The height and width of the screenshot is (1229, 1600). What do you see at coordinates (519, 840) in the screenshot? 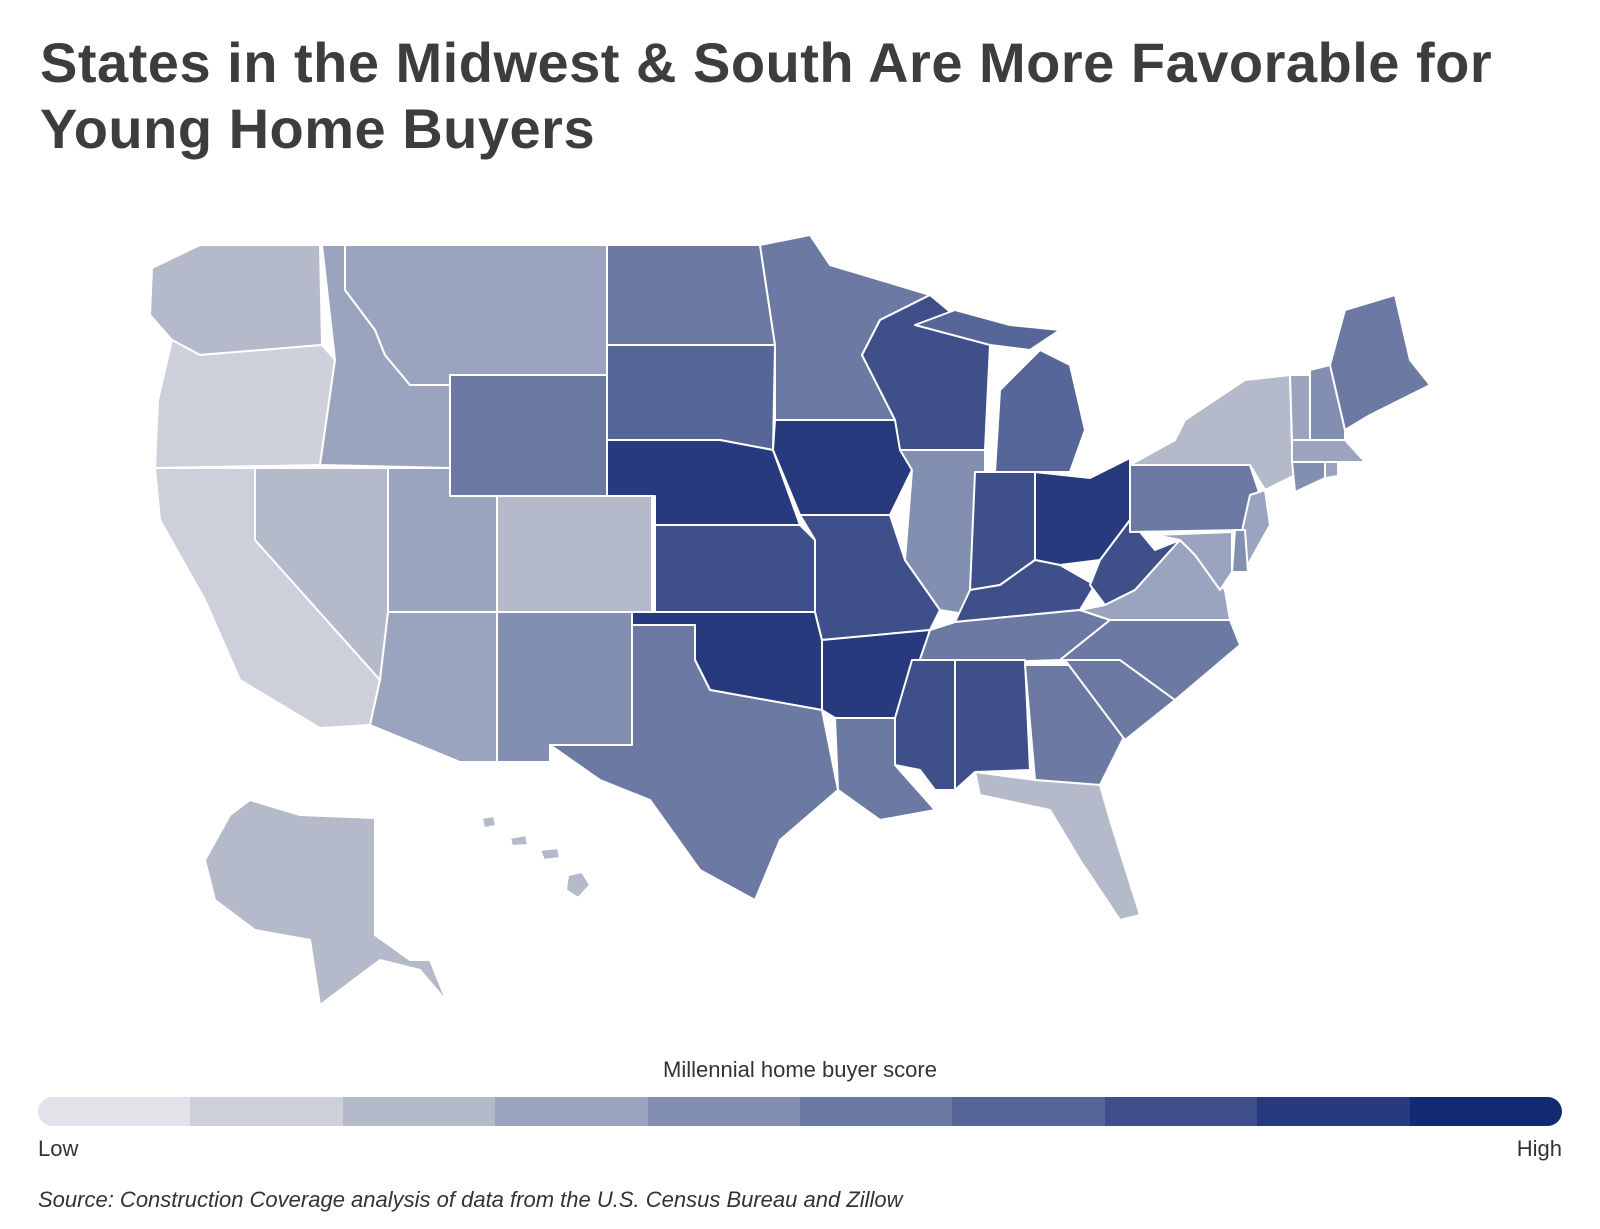
I see `state-hi-oahu` at bounding box center [519, 840].